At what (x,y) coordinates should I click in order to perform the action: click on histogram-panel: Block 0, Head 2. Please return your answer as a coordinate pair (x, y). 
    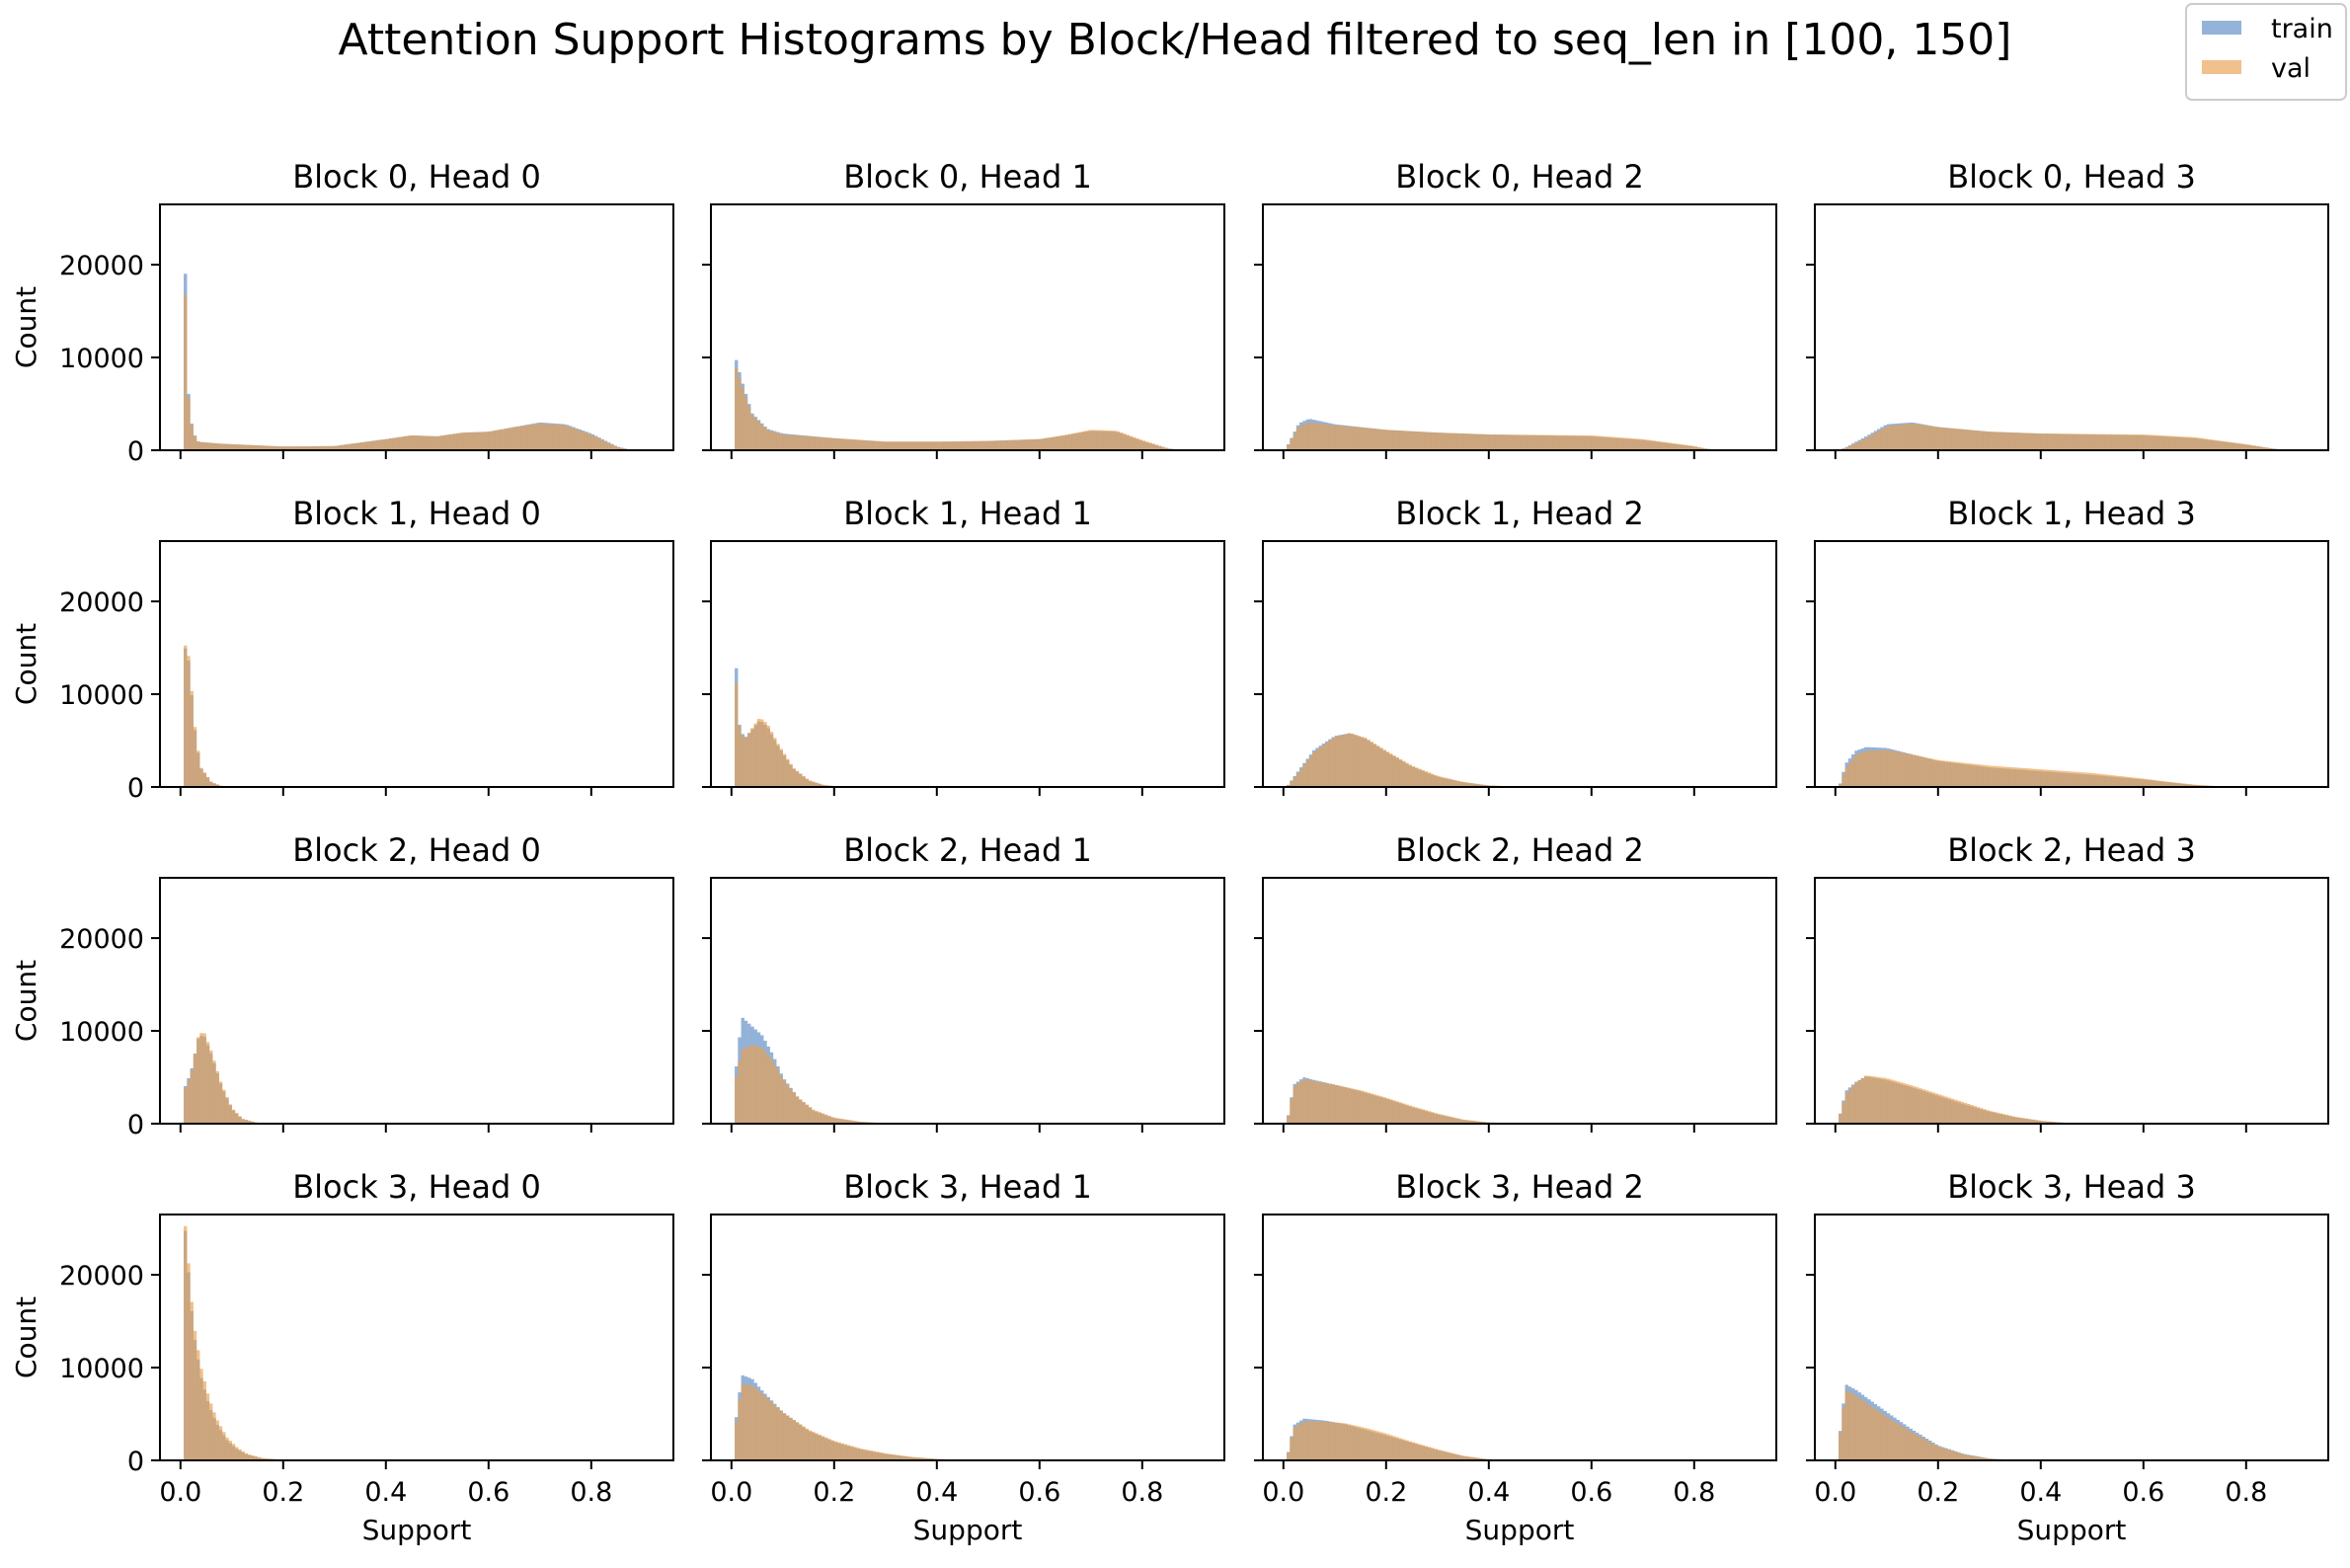
    Looking at the image, I should click on (1515, 308).